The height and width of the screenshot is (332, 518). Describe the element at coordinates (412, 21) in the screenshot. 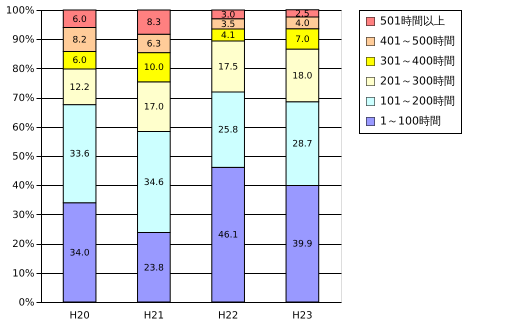

I see `legend-label: 501時間以上` at that location.